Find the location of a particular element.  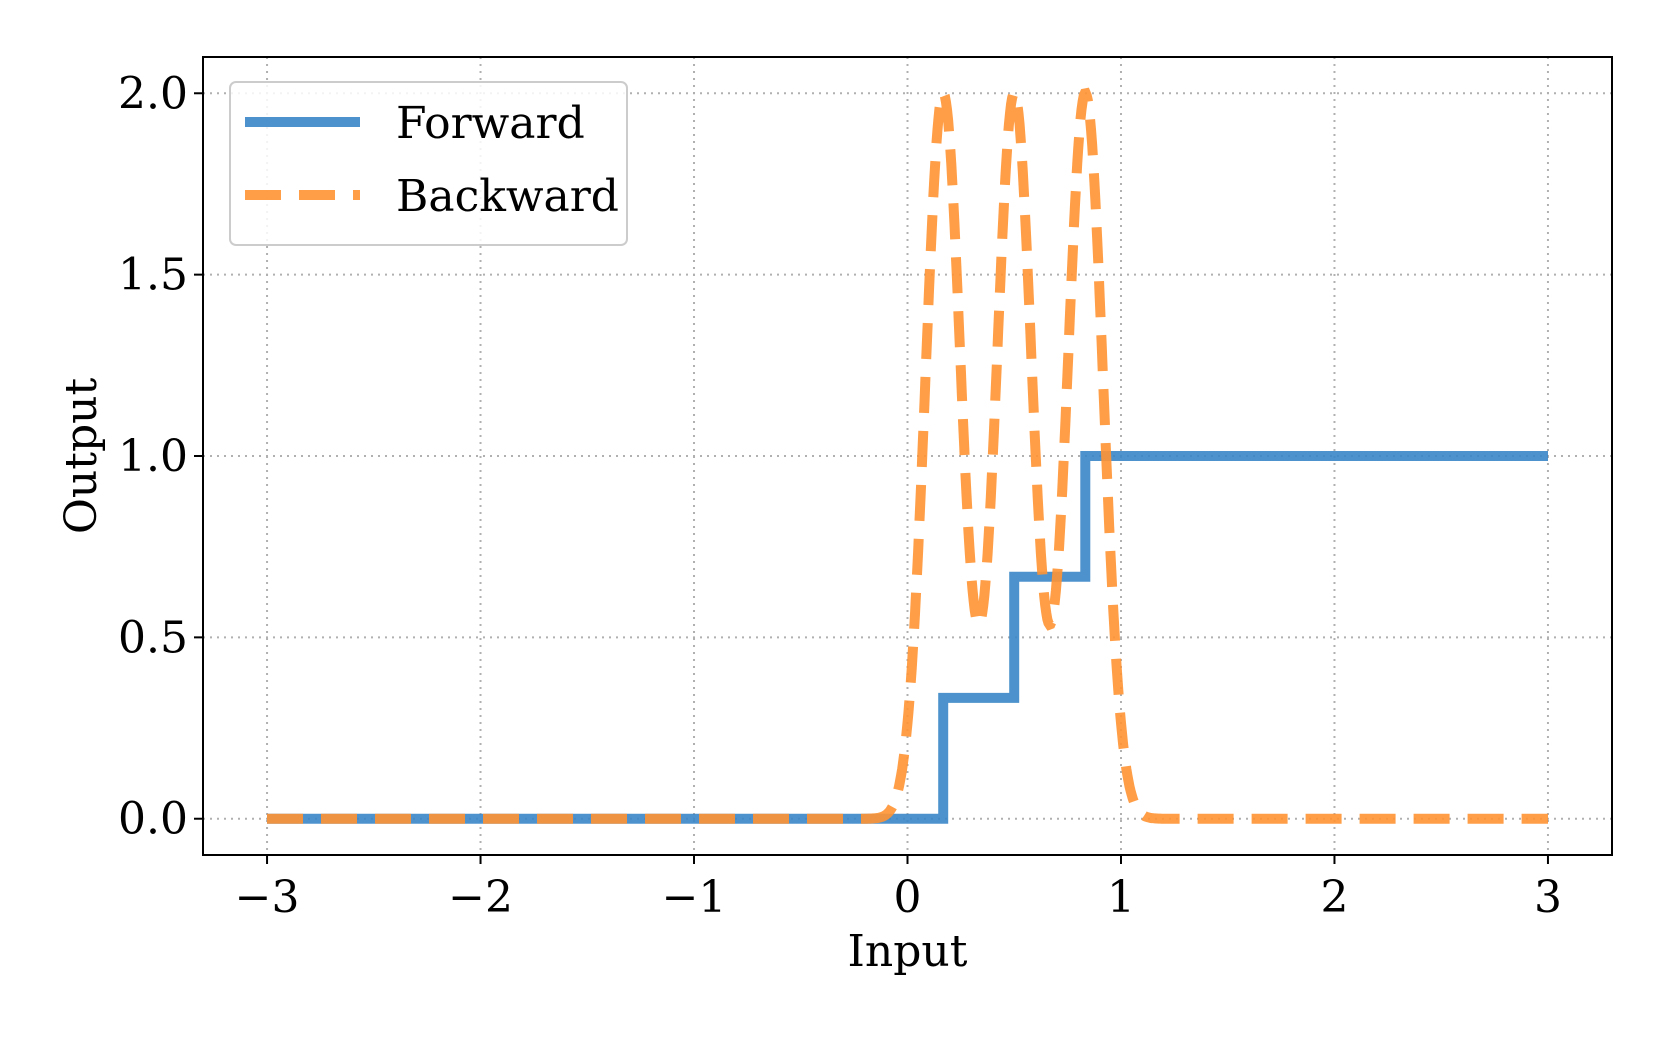

x-tick-label: 0 is located at coordinates (908, 897).